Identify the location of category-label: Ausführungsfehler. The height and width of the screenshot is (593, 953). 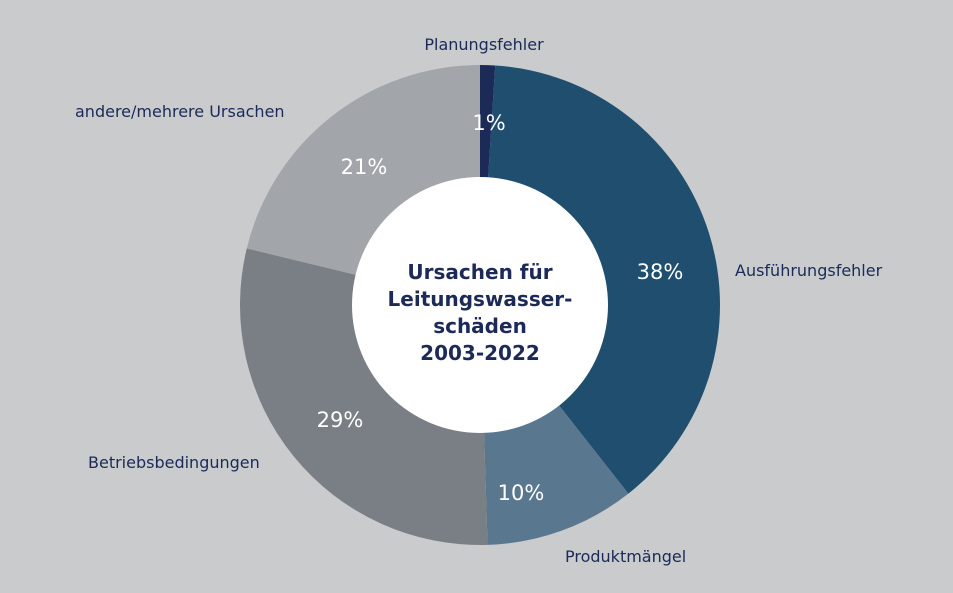
(809, 270).